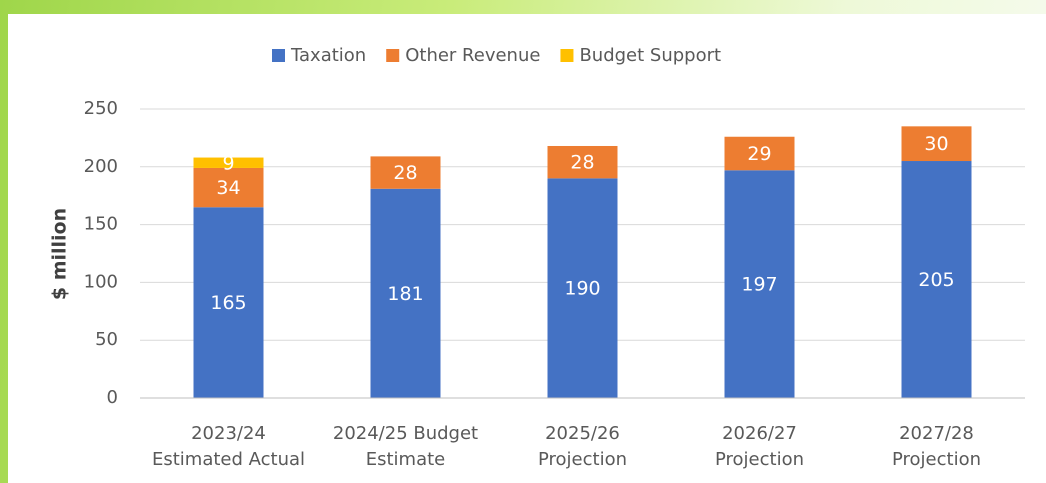  I want to click on x-tick-label: 2025/26 Projection, so click(582, 446).